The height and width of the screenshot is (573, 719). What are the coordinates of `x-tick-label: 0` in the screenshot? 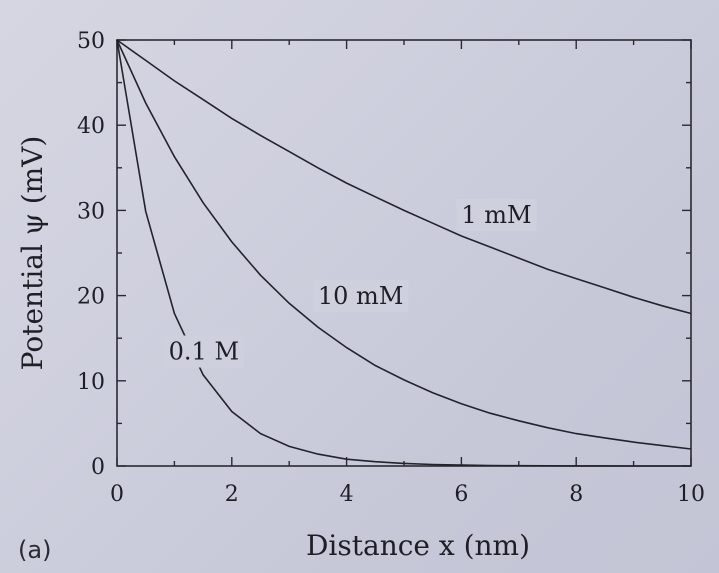 It's located at (117, 494).